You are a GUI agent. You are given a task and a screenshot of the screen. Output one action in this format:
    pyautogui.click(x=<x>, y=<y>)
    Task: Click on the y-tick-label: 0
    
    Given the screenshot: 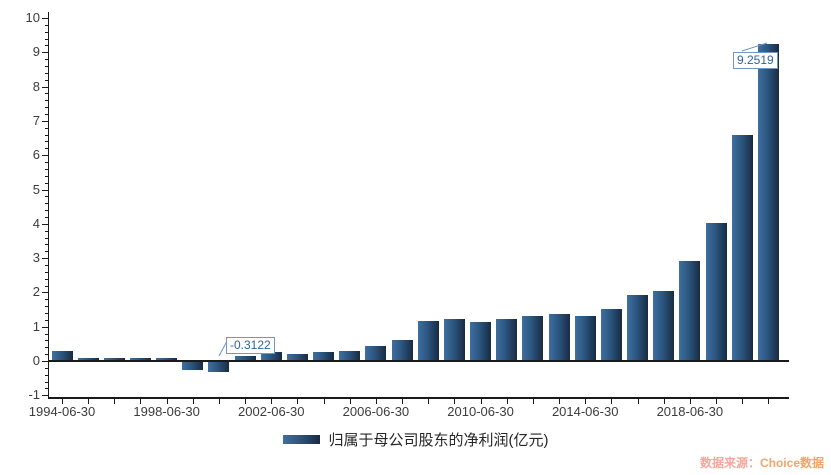 What is the action you would take?
    pyautogui.click(x=36, y=360)
    